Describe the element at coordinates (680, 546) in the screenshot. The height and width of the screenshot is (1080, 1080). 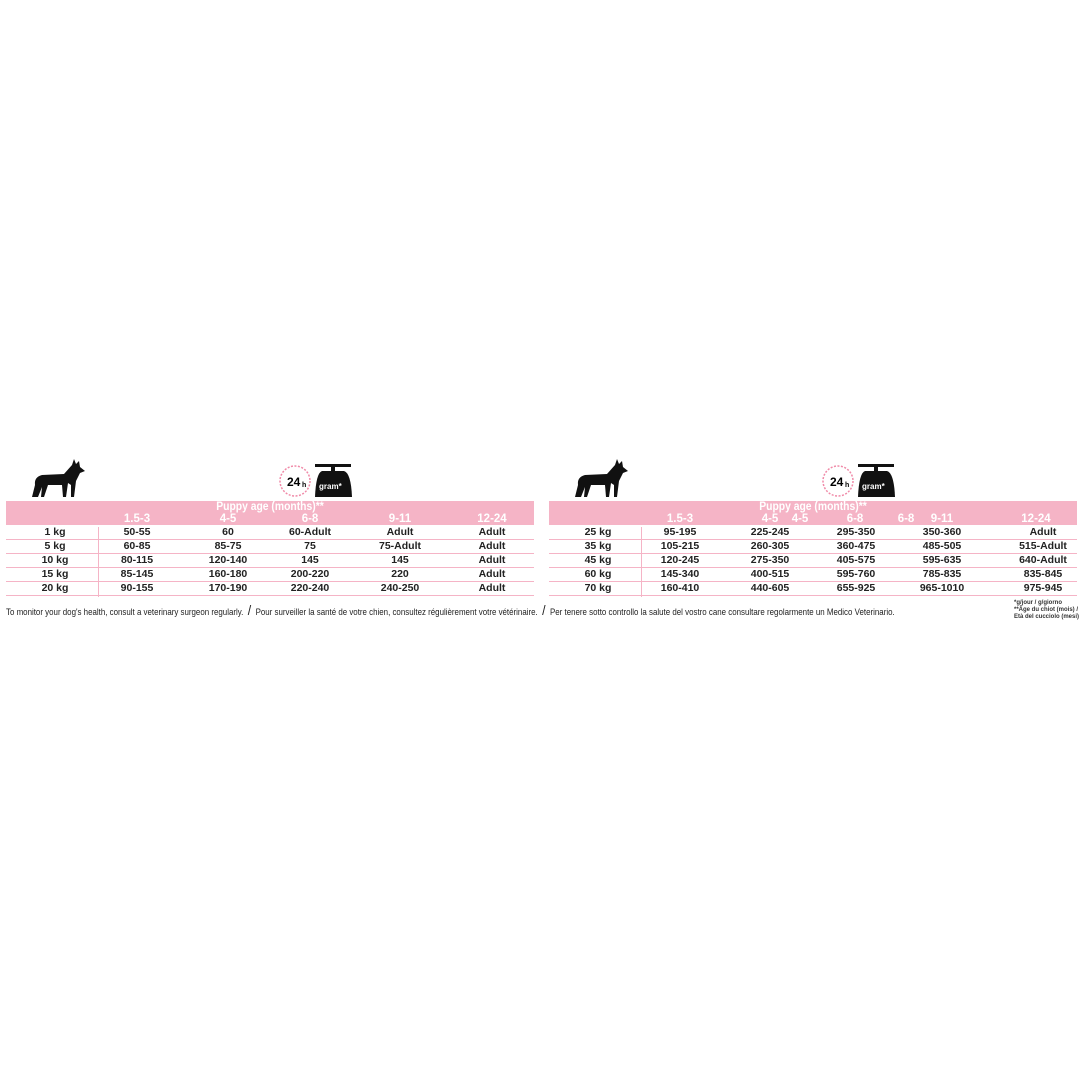
I see `ration-cell: 105-215` at that location.